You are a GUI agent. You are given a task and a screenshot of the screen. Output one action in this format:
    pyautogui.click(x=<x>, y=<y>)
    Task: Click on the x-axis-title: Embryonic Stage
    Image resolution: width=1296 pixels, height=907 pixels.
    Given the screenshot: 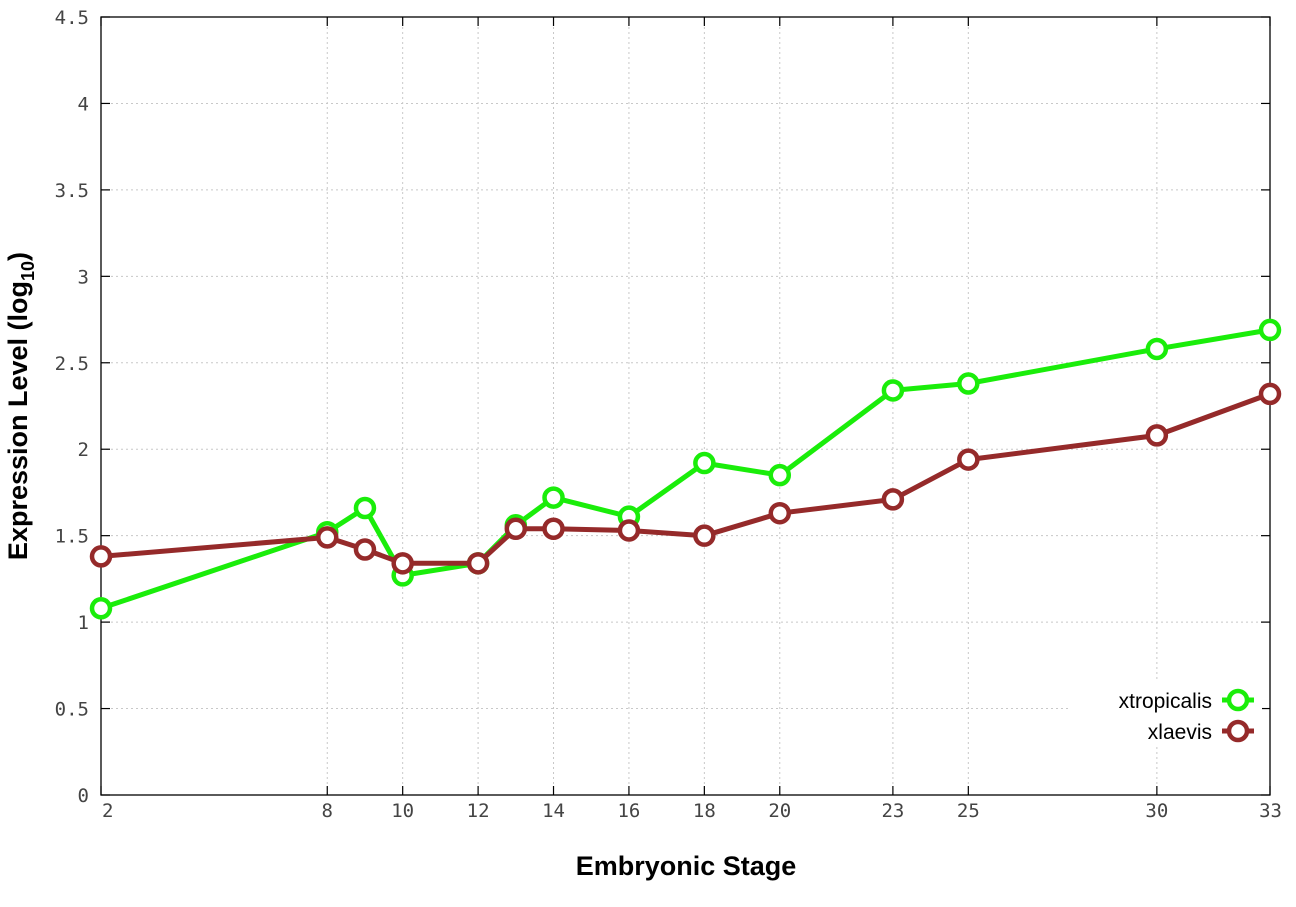 What is the action you would take?
    pyautogui.click(x=686, y=866)
    